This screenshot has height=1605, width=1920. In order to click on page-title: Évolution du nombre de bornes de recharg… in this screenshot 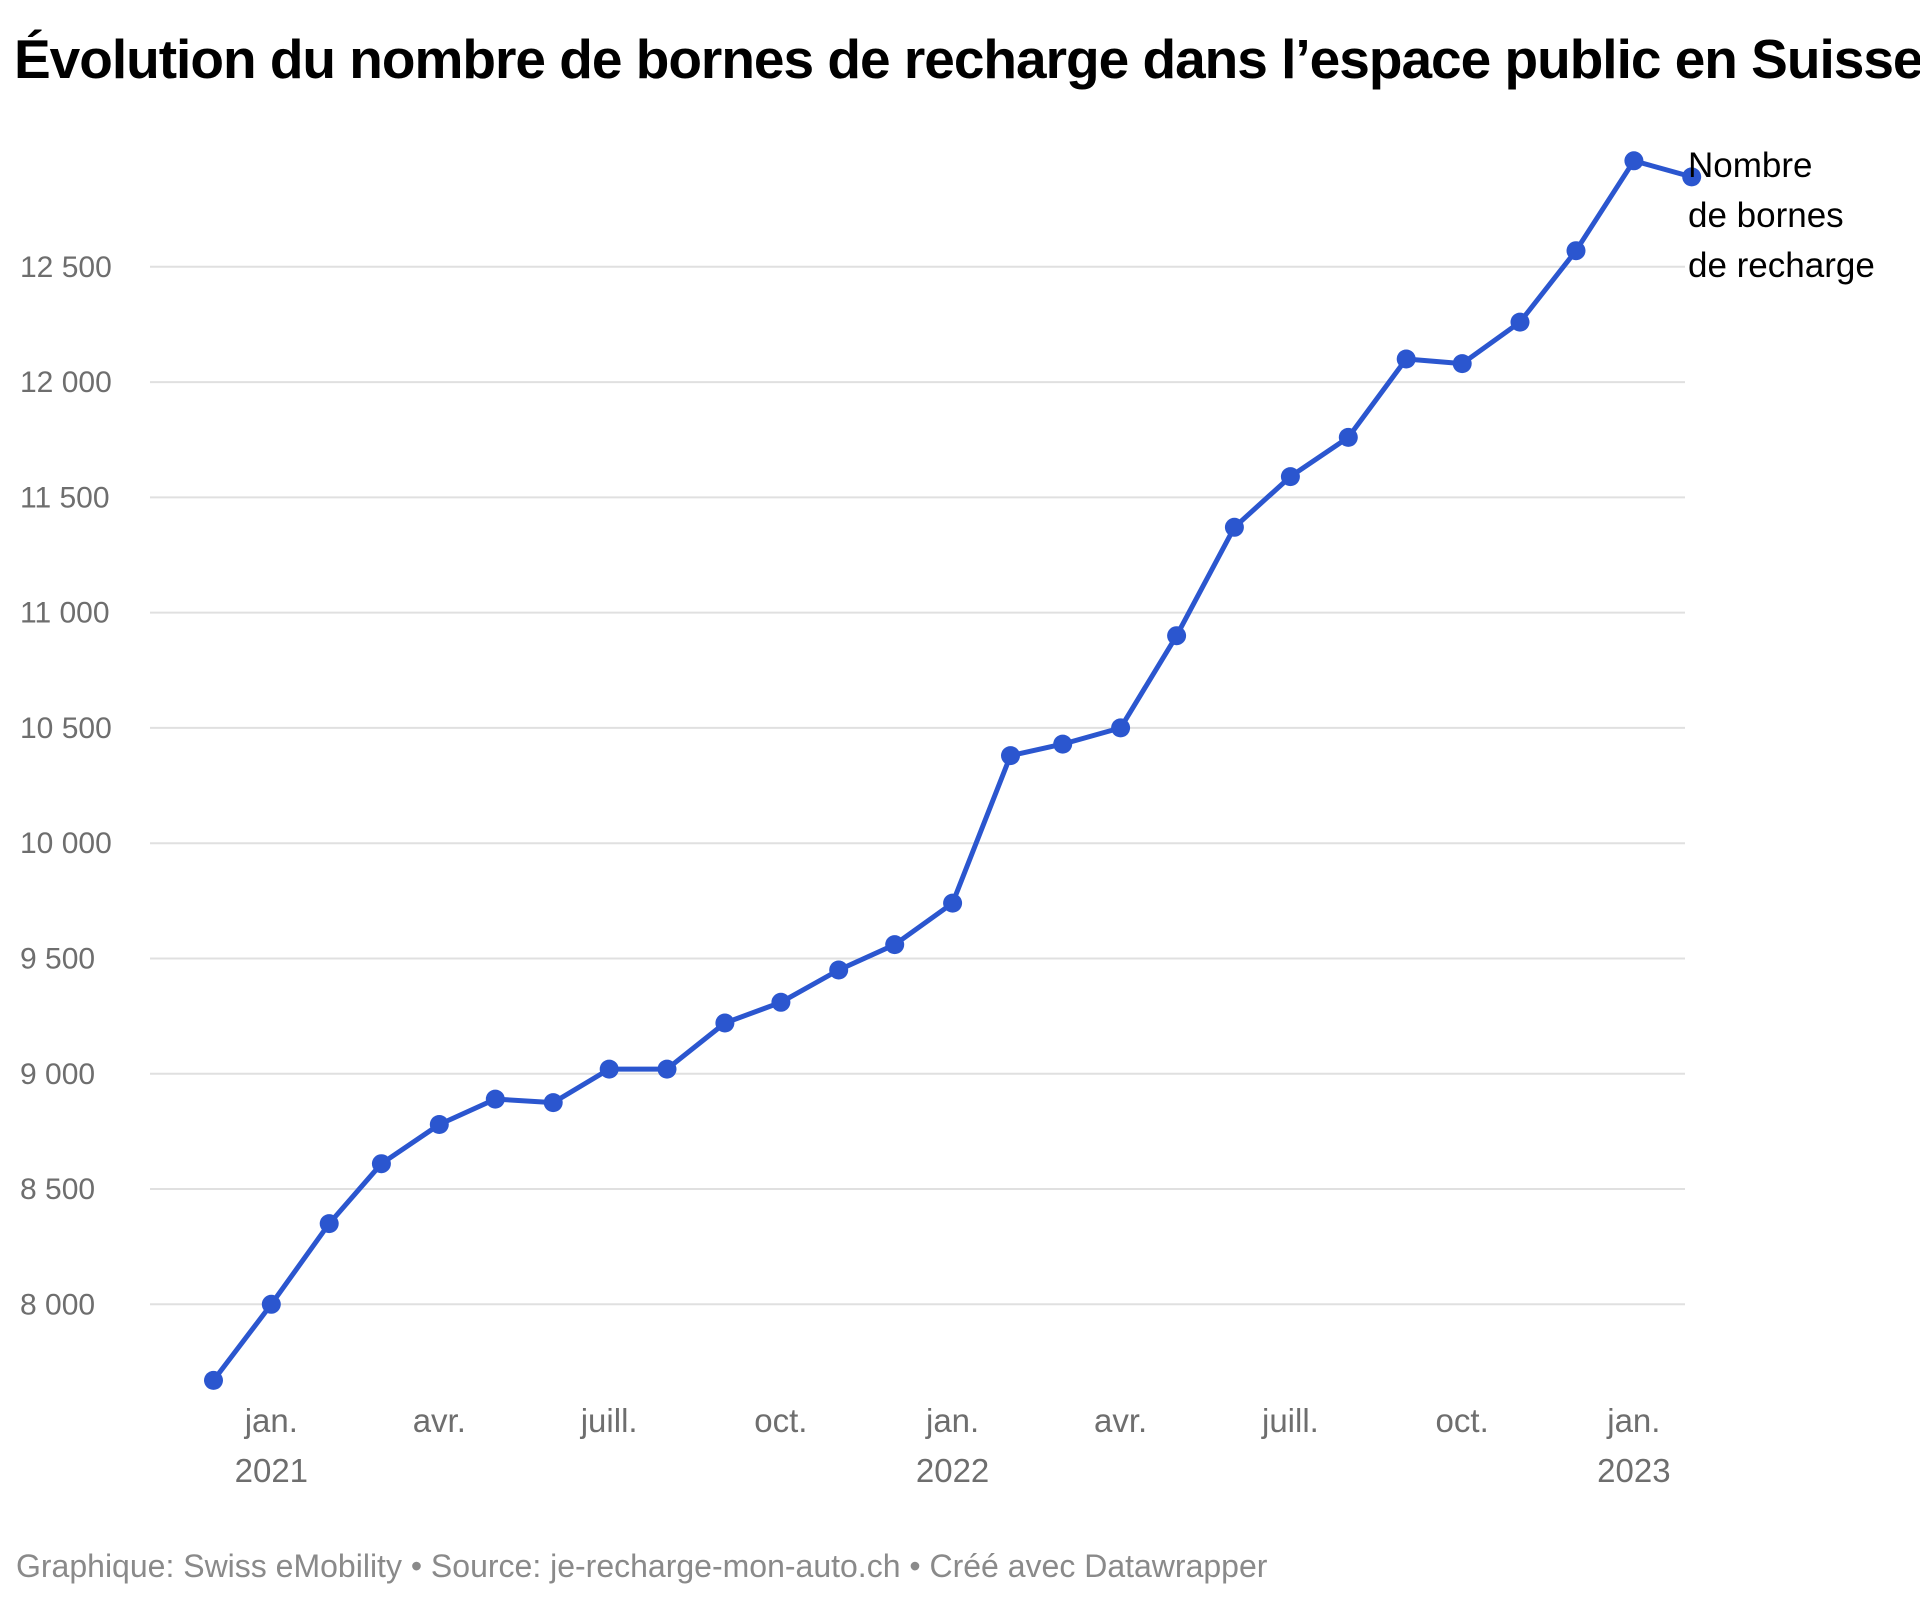, I will do `click(967, 59)`.